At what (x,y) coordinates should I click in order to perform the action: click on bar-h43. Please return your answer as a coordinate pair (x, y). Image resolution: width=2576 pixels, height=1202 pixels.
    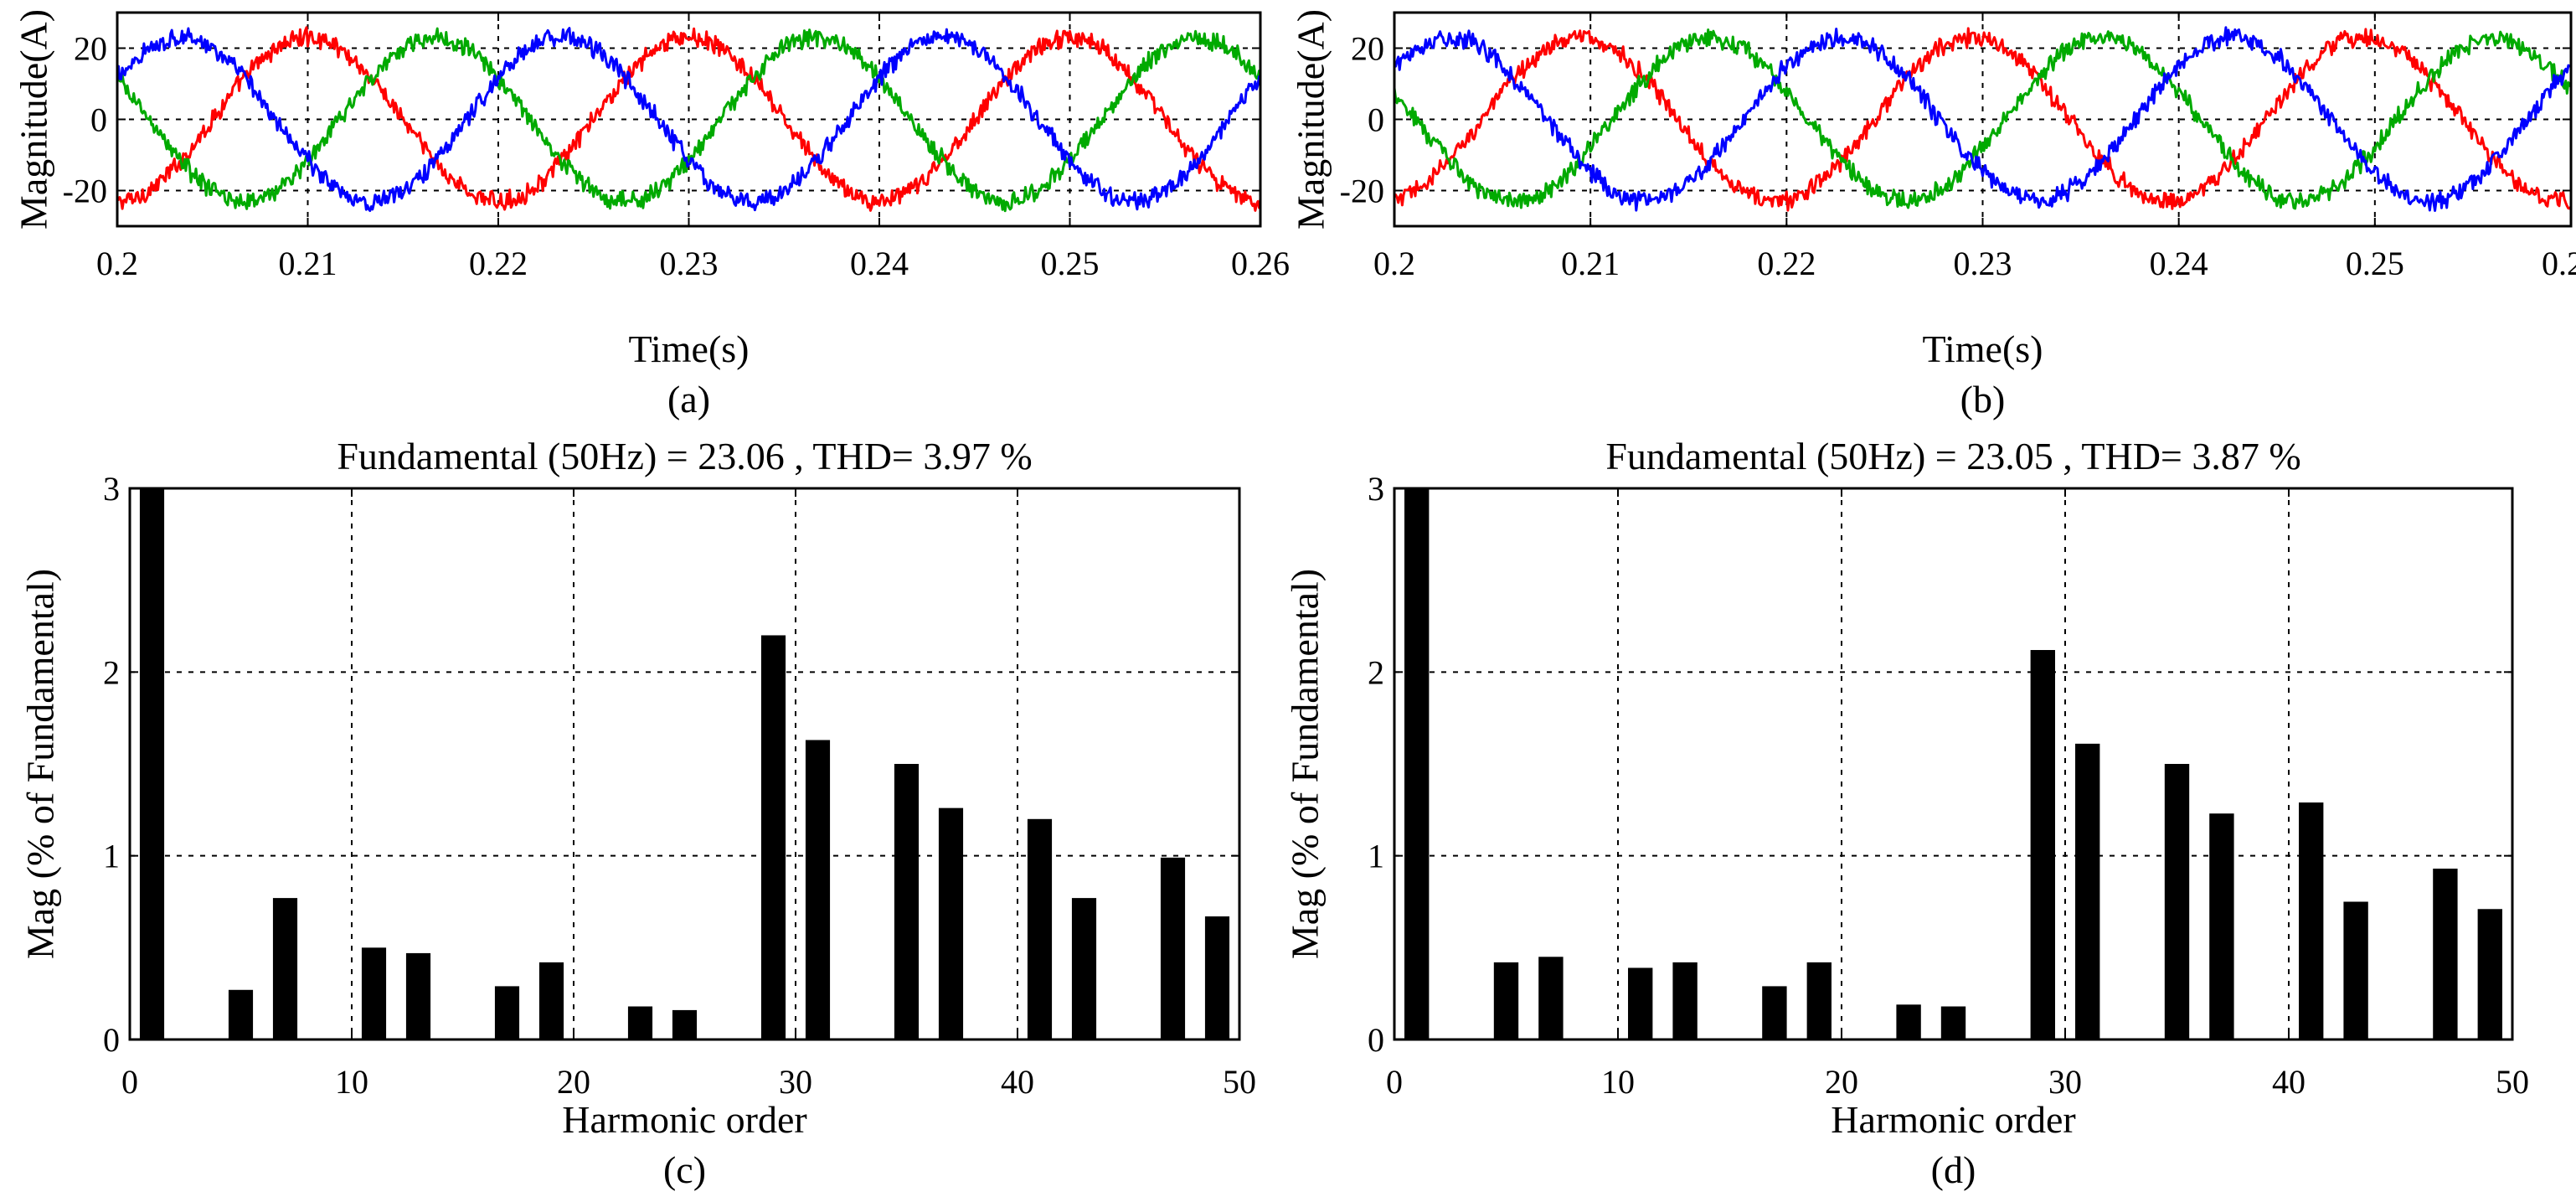
    Looking at the image, I should click on (2355, 970).